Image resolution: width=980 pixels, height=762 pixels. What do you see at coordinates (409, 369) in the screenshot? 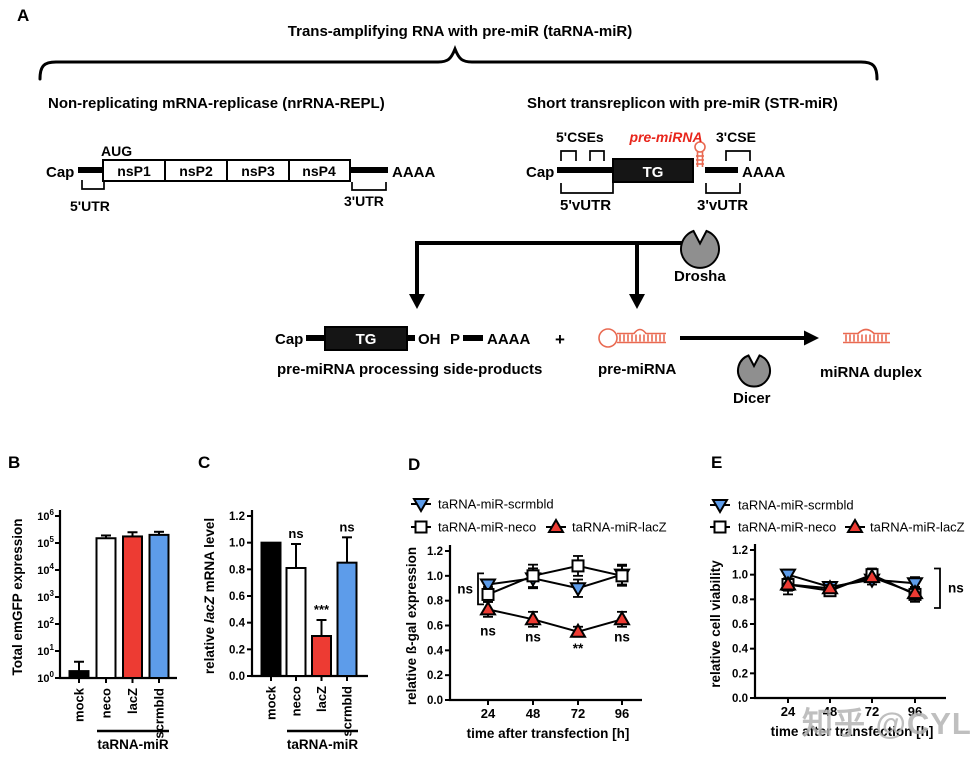
I see `side-products-label: pre-miRNA processing side-products` at bounding box center [409, 369].